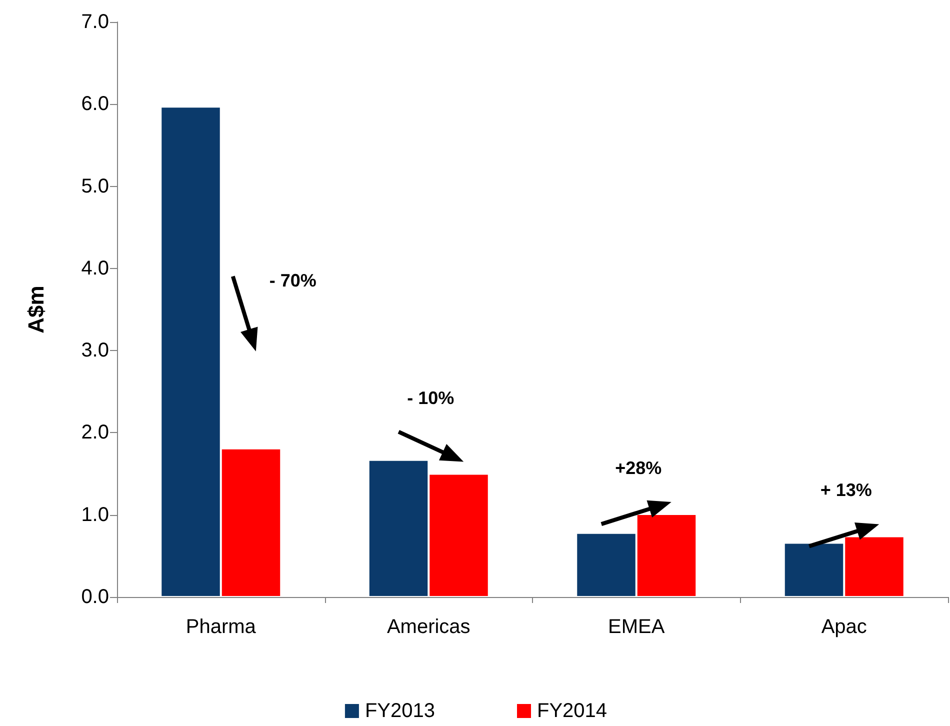 The height and width of the screenshot is (726, 950). I want to click on y-tick-label: 2.0, so click(95, 433).